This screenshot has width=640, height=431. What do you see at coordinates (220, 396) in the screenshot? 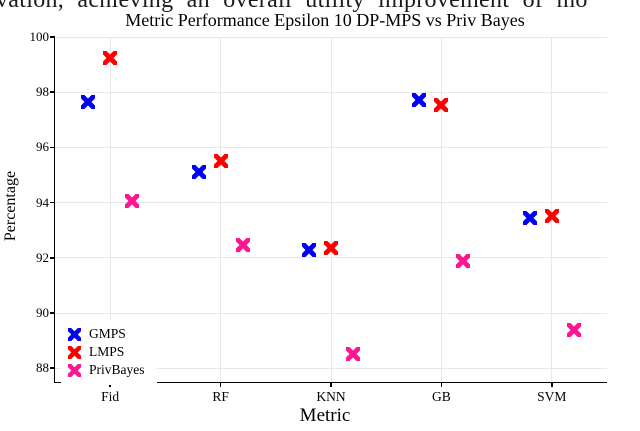
I see `x-tick-label: RF` at bounding box center [220, 396].